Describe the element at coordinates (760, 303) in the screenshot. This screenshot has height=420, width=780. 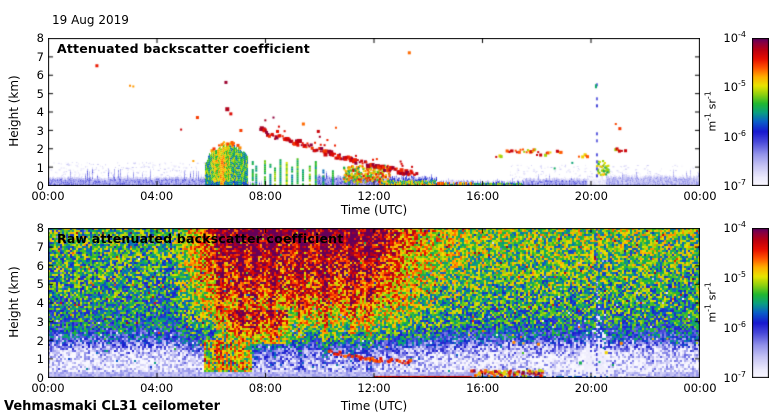
I see `bottom-colorbar-canvas` at that location.